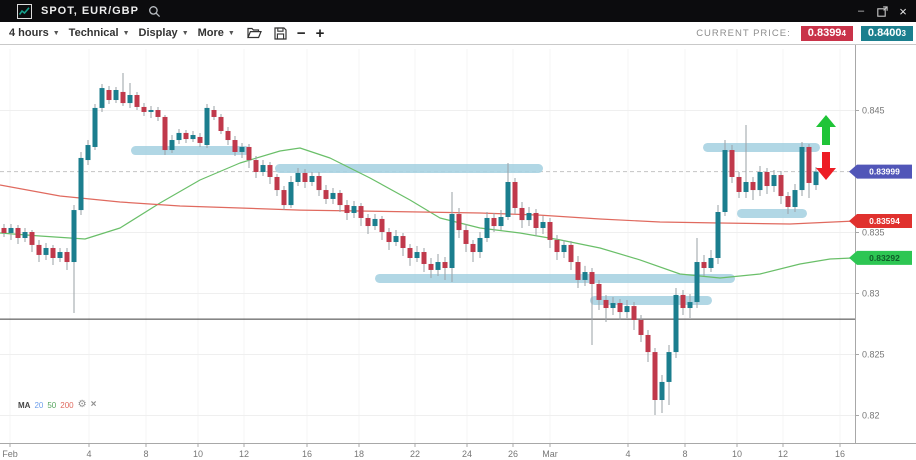  What do you see at coordinates (428, 204) in the screenshot?
I see `ma200-line` at bounding box center [428, 204].